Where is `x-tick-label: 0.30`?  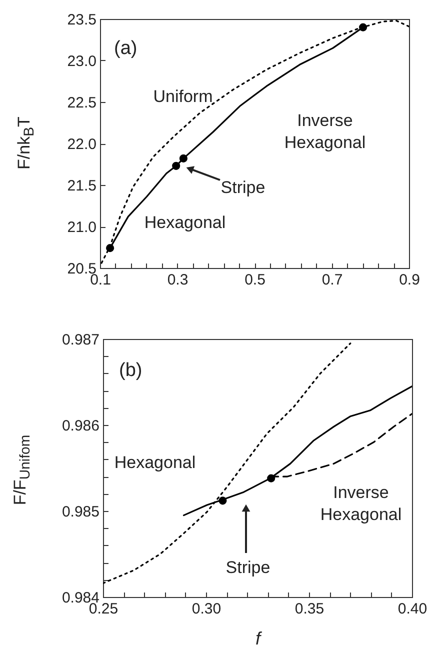 x-tick-label: 0.30 is located at coordinates (207, 609).